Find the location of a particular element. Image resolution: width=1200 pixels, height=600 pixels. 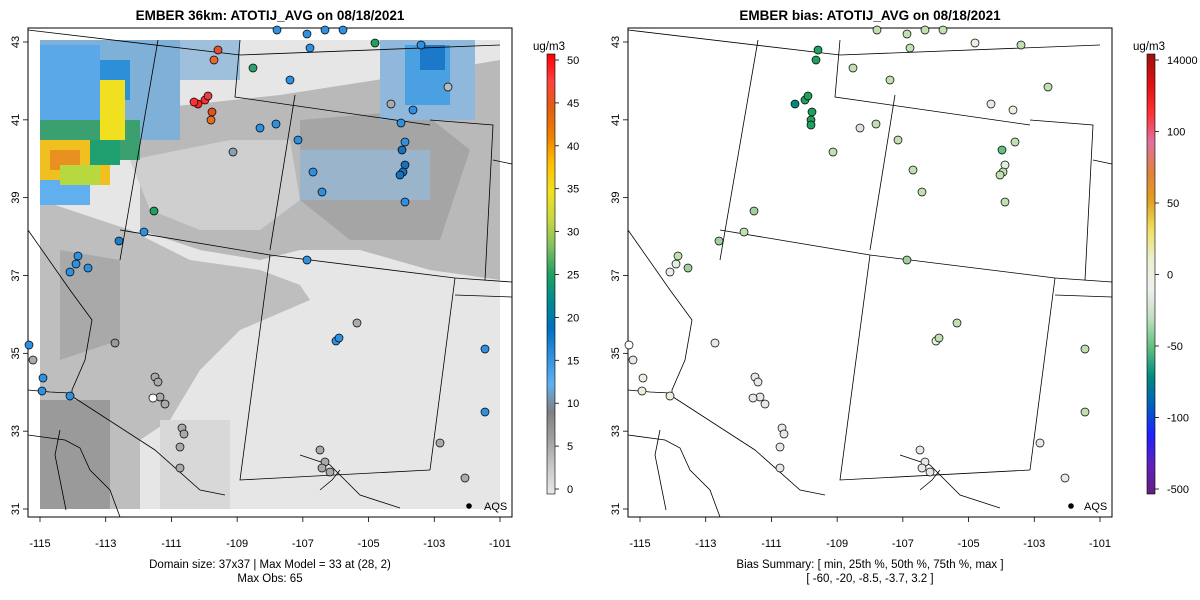

model-grid-region-southwest is located at coordinates (90, 305).